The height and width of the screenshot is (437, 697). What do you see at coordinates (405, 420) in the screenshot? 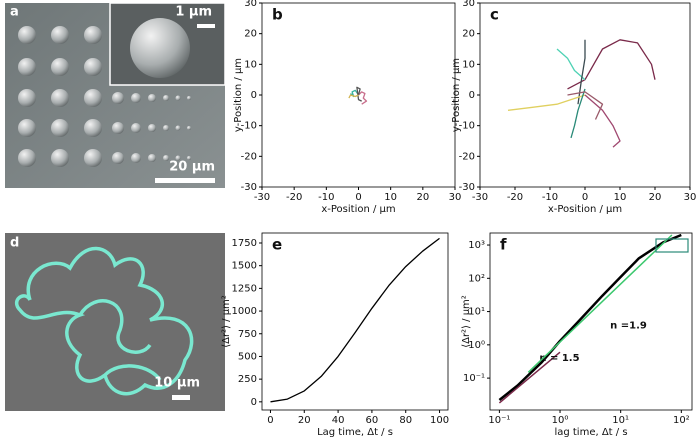
I see `x-tick-label: 80` at bounding box center [405, 420].